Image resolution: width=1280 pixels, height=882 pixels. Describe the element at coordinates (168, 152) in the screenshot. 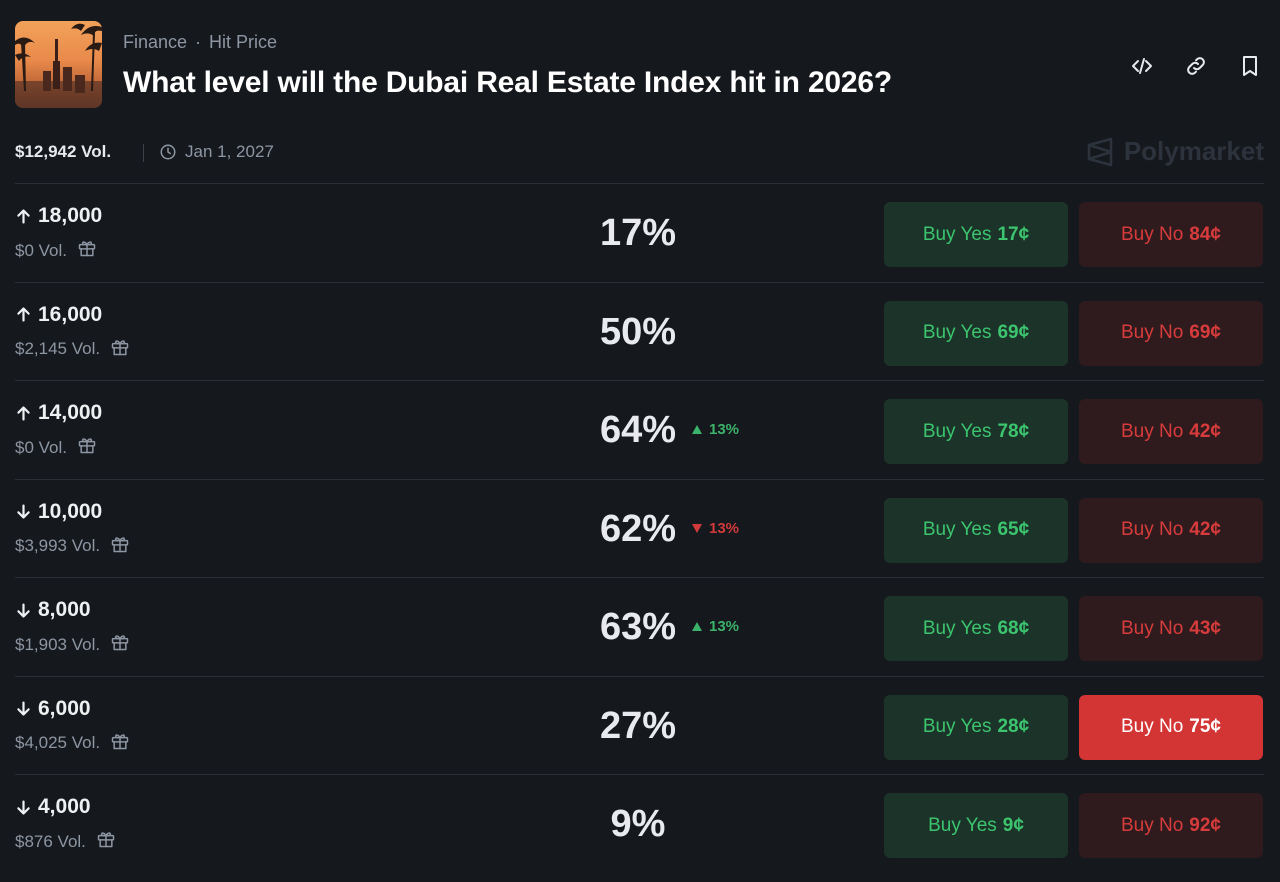

I see `clock-icon` at that location.